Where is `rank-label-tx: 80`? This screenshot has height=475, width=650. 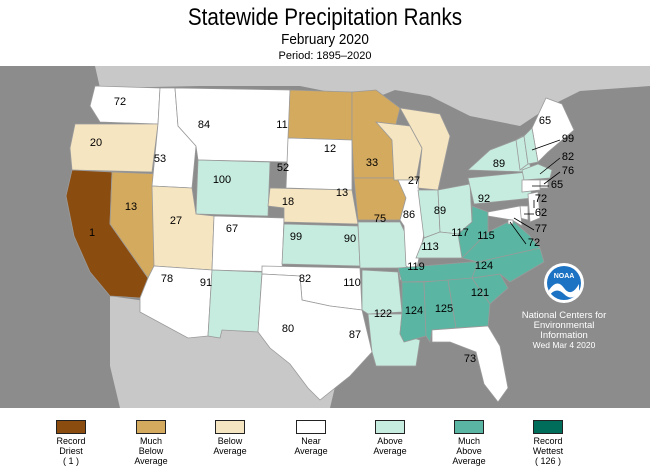
rank-label-tx: 80 is located at coordinates (288, 329).